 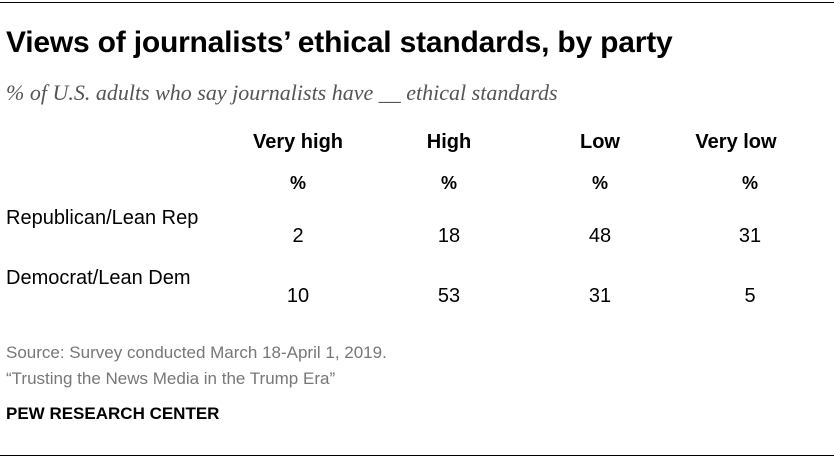 What do you see at coordinates (298, 296) in the screenshot?
I see `cell-democrat-very-high: 10` at bounding box center [298, 296].